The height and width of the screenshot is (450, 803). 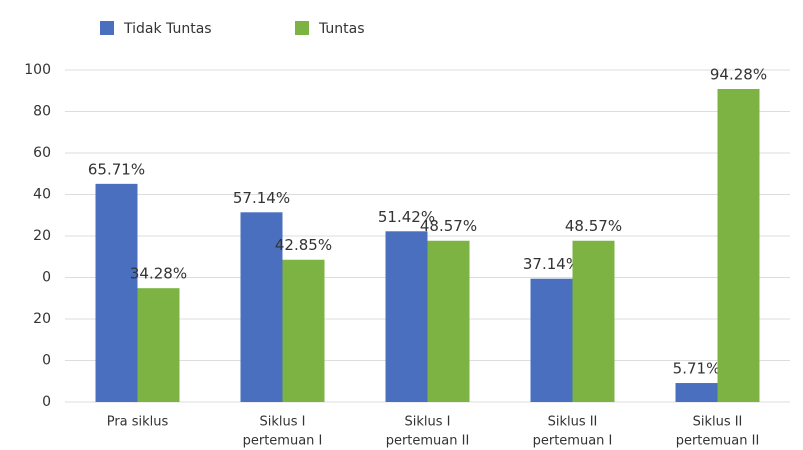 What do you see at coordinates (42, 112) in the screenshot?
I see `y-tick-label: 80` at bounding box center [42, 112].